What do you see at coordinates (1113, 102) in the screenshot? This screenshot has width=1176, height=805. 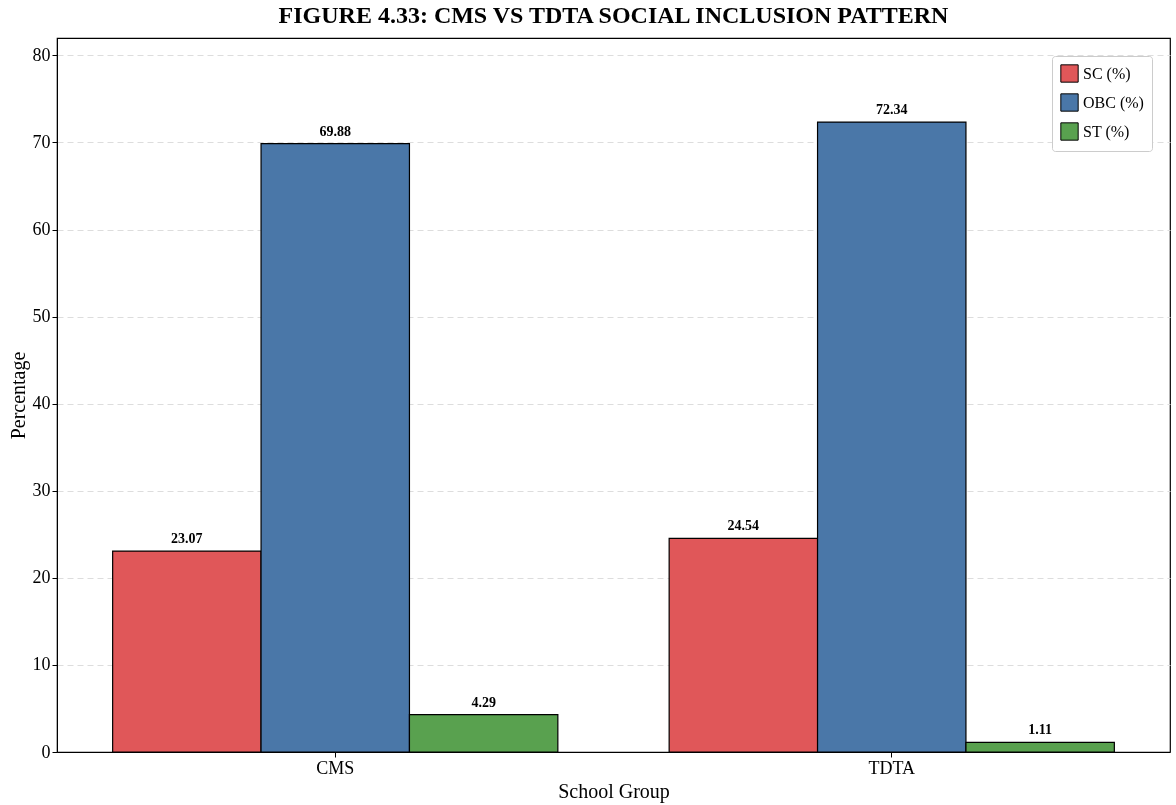 I see `legend-label: OBC (%)` at bounding box center [1113, 102].